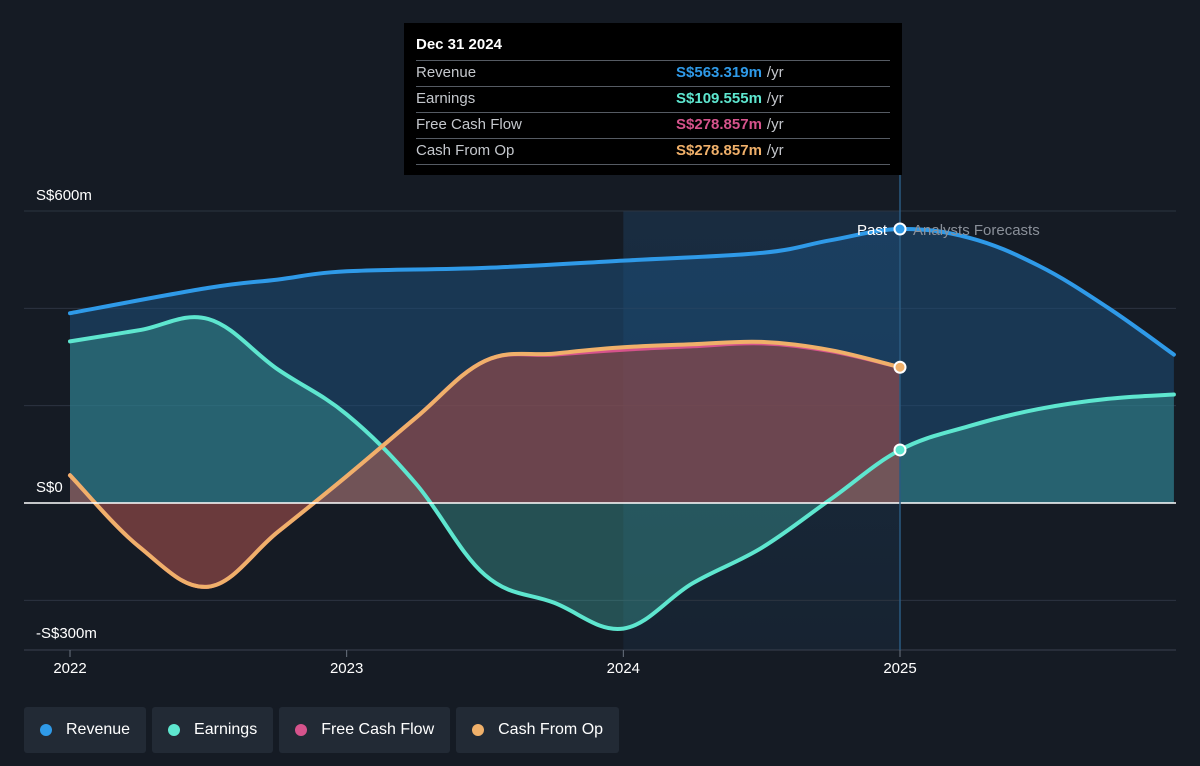 This screenshot has width=1200, height=766. What do you see at coordinates (459, 44) in the screenshot?
I see `tooltip-date: Dec 31 2024` at bounding box center [459, 44].